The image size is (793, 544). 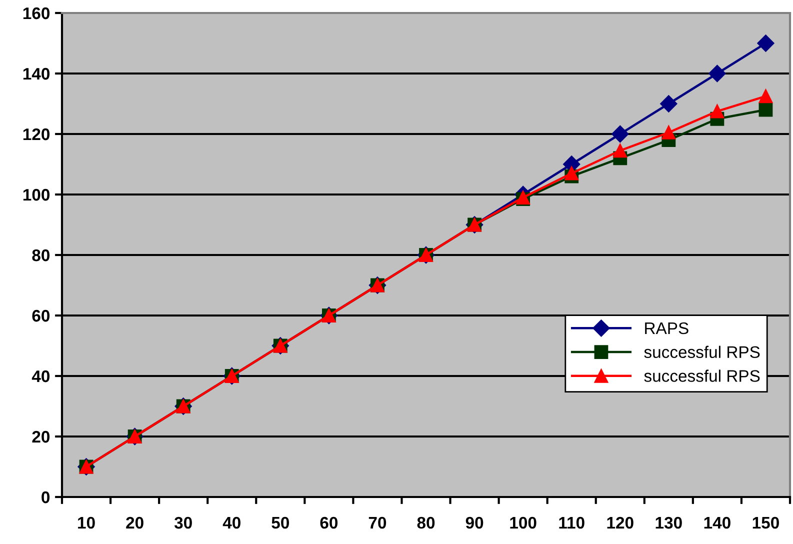 I want to click on y-tick-label: 120, so click(x=36, y=134).